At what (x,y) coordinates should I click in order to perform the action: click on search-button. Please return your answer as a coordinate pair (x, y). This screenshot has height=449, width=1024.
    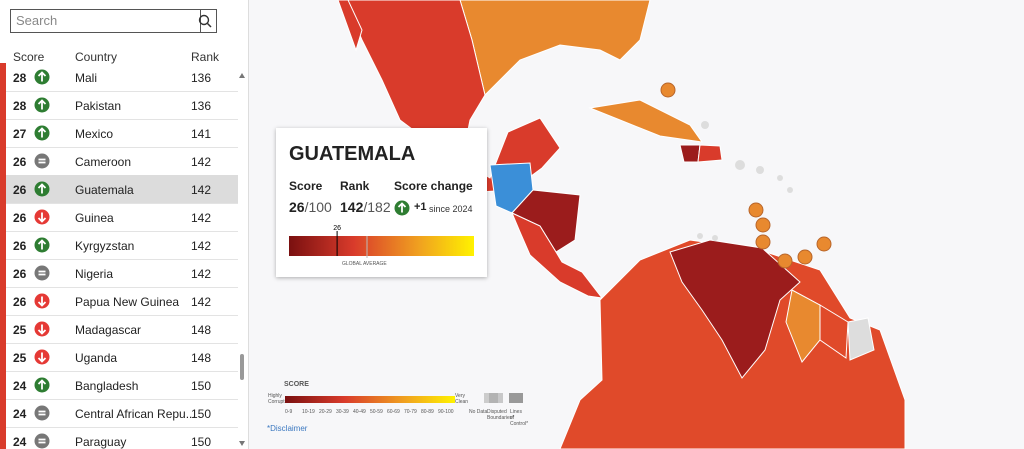
    Looking at the image, I should click on (206, 21).